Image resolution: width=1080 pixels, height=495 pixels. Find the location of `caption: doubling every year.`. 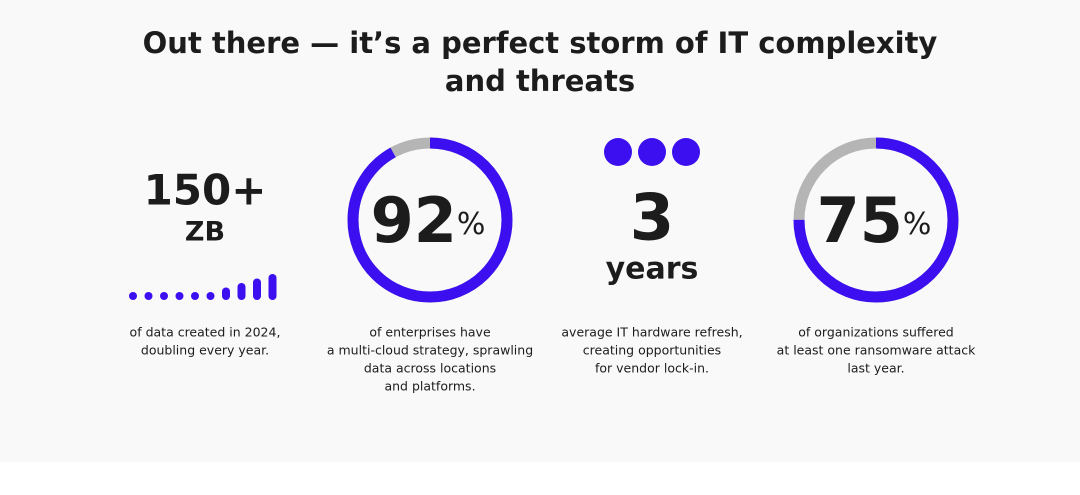

caption: doubling every year. is located at coordinates (205, 350).